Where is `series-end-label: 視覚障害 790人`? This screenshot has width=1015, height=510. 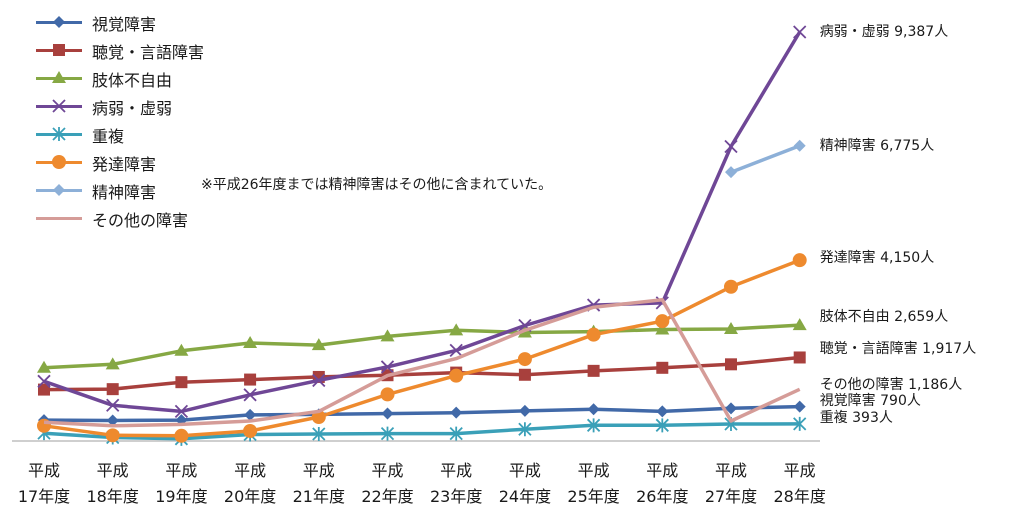 series-end-label: 視覚障害 790人 is located at coordinates (870, 400).